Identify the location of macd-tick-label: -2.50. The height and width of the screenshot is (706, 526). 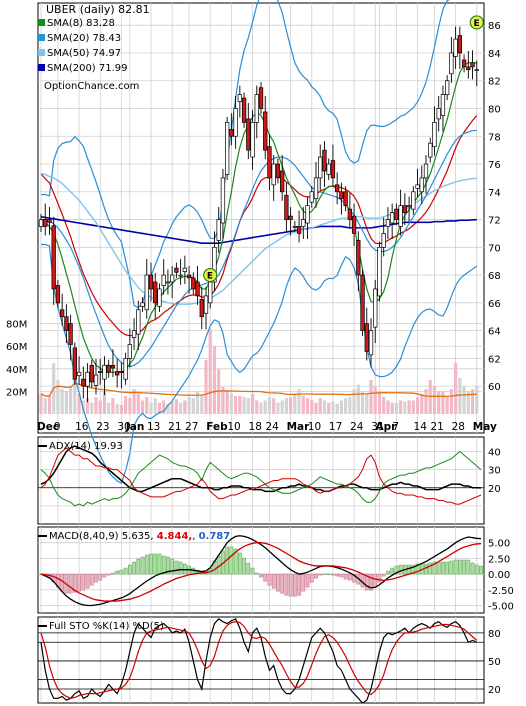
(501, 591).